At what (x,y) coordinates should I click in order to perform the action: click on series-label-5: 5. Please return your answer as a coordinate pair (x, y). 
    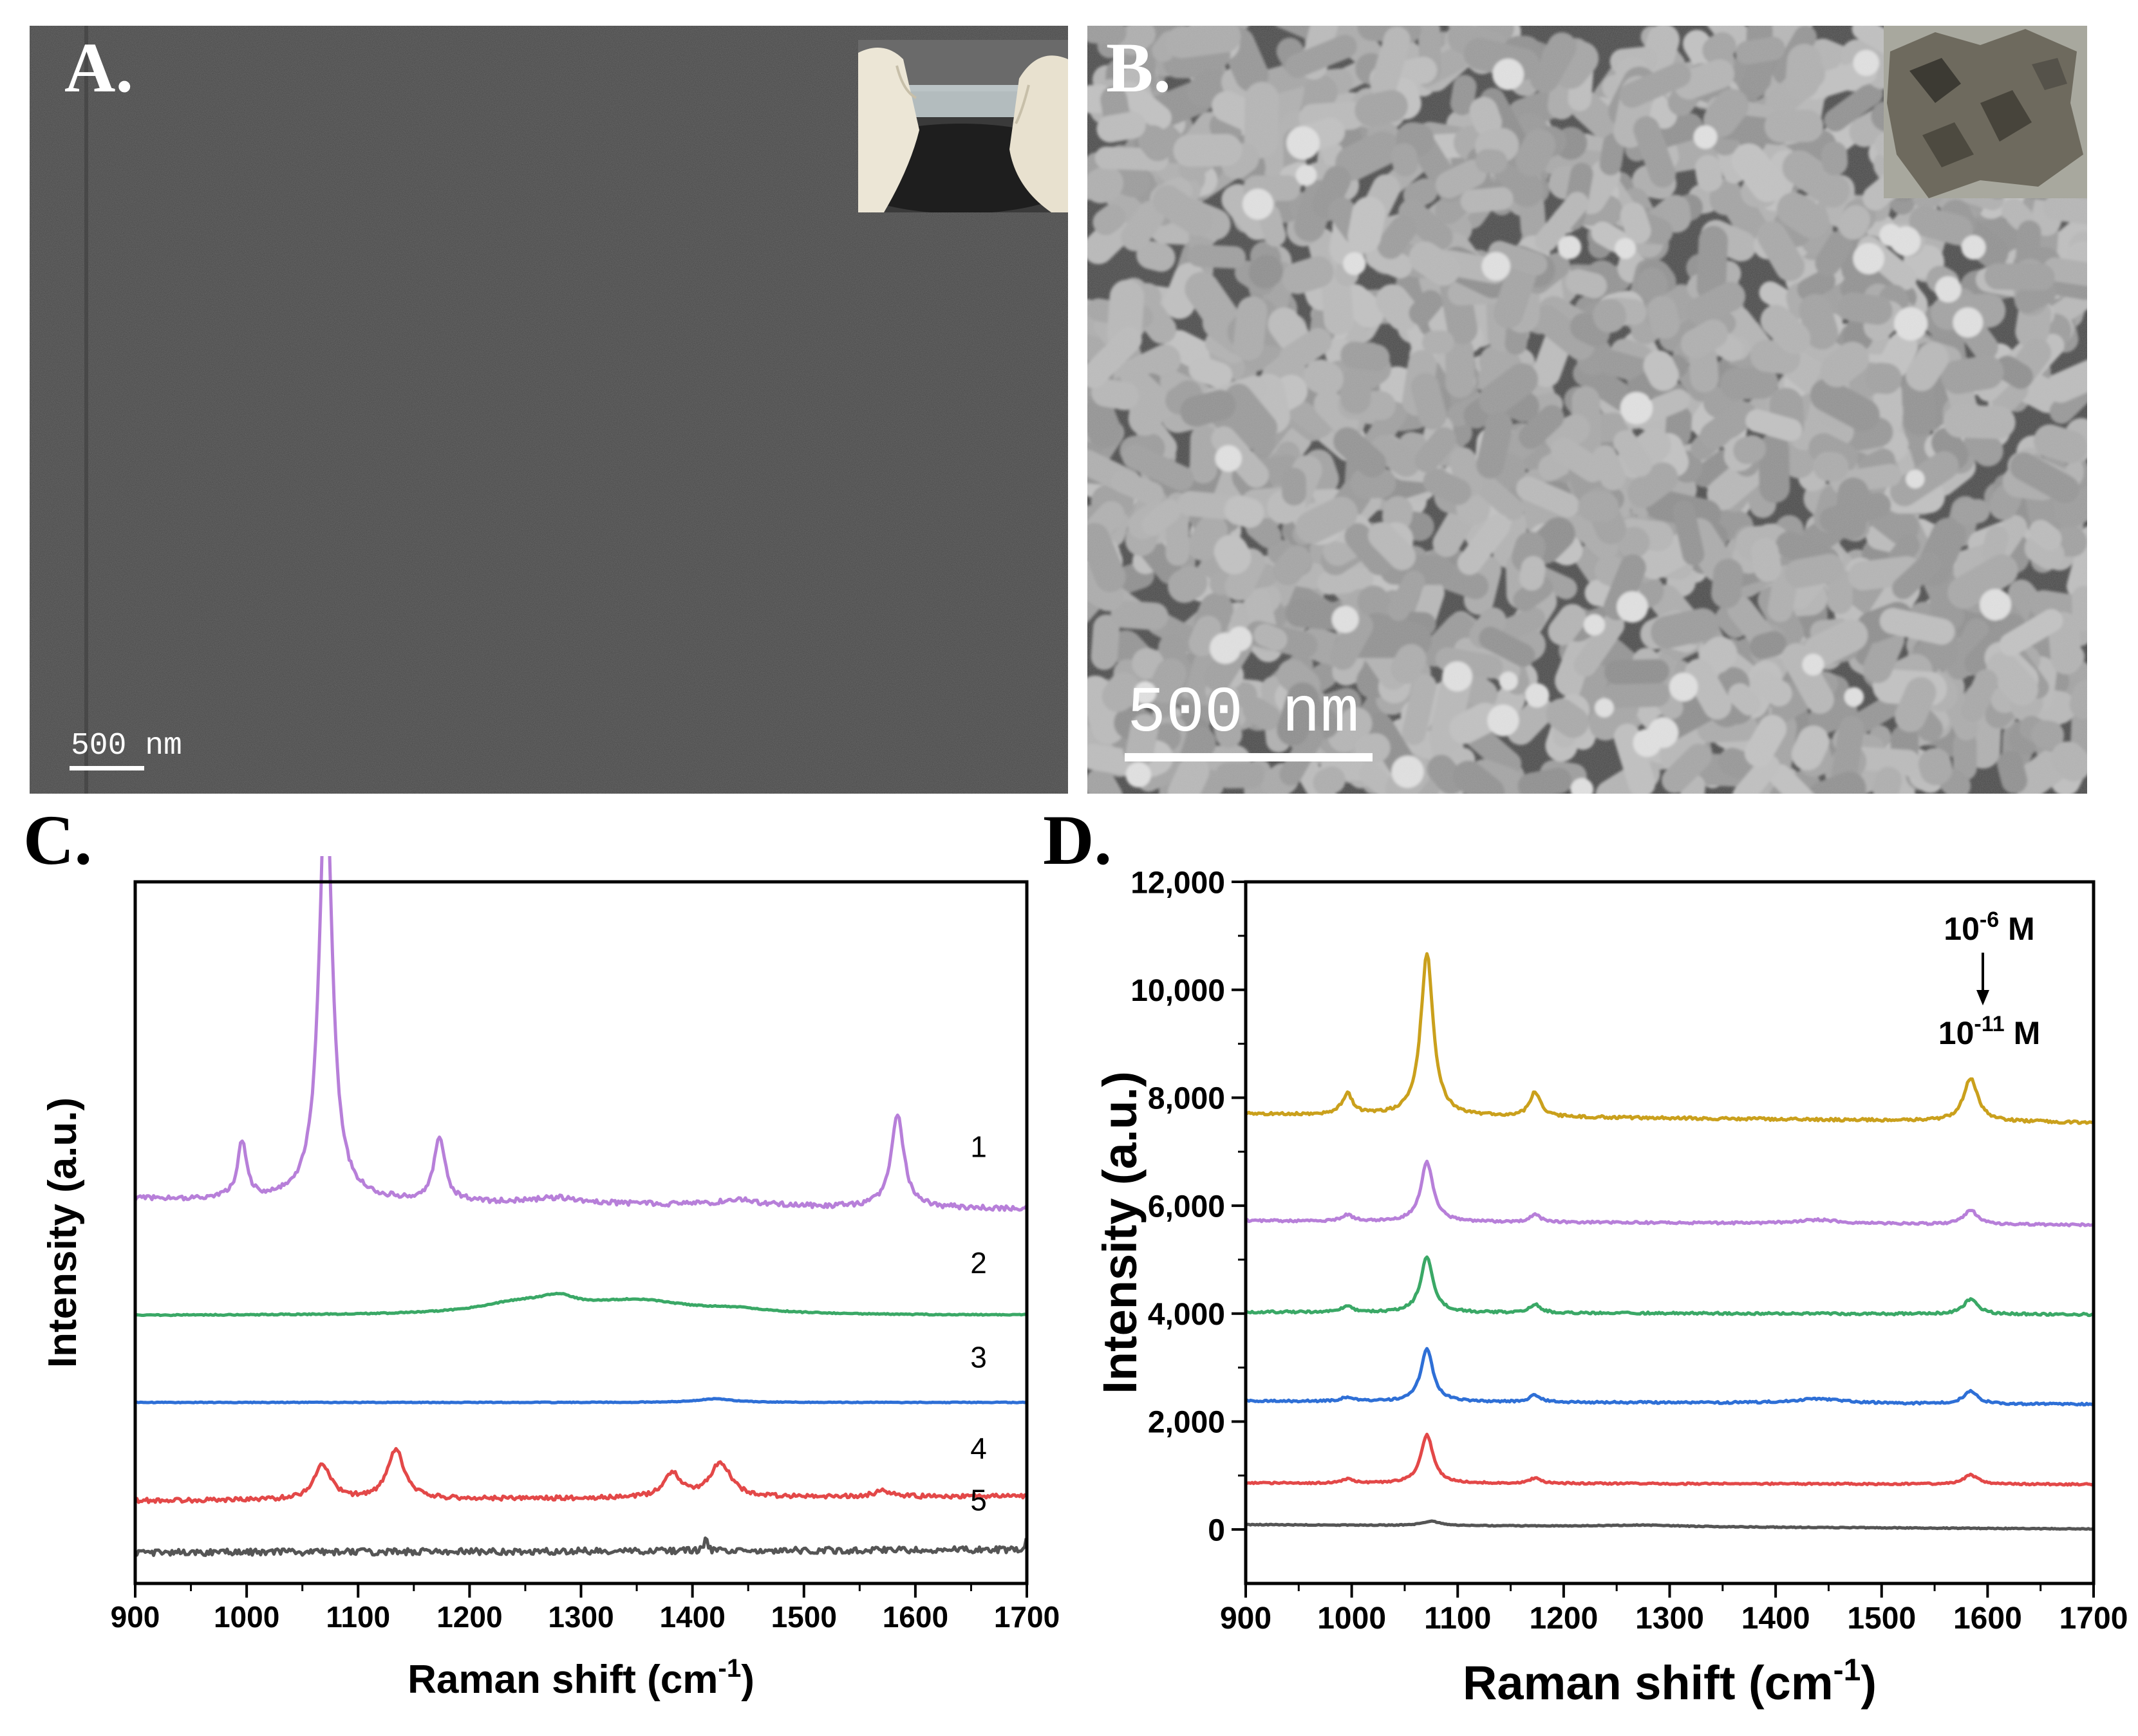
    Looking at the image, I should click on (979, 1500).